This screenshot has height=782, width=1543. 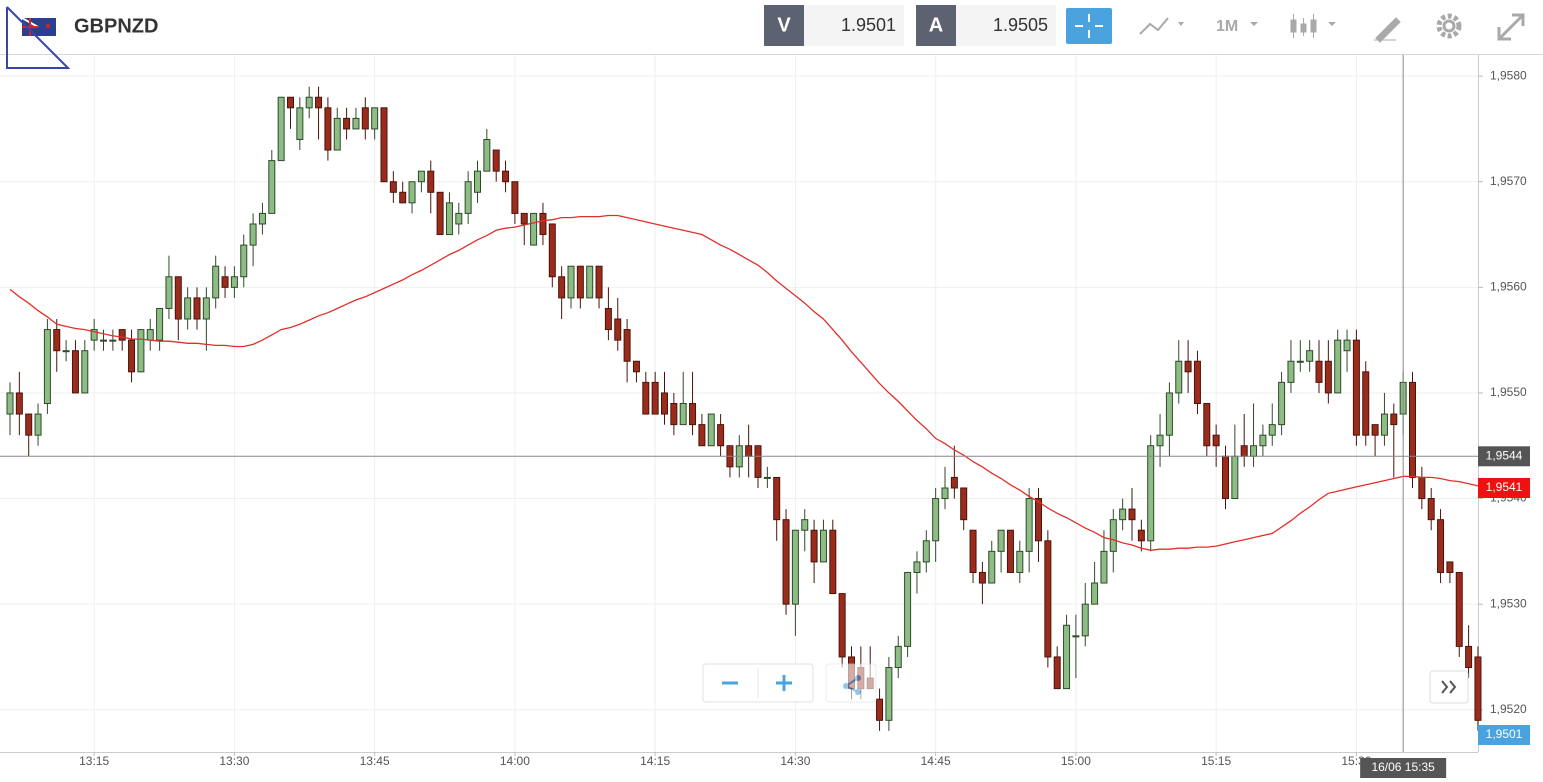 What do you see at coordinates (515, 761) in the screenshot?
I see `x-tick-label: 14:00` at bounding box center [515, 761].